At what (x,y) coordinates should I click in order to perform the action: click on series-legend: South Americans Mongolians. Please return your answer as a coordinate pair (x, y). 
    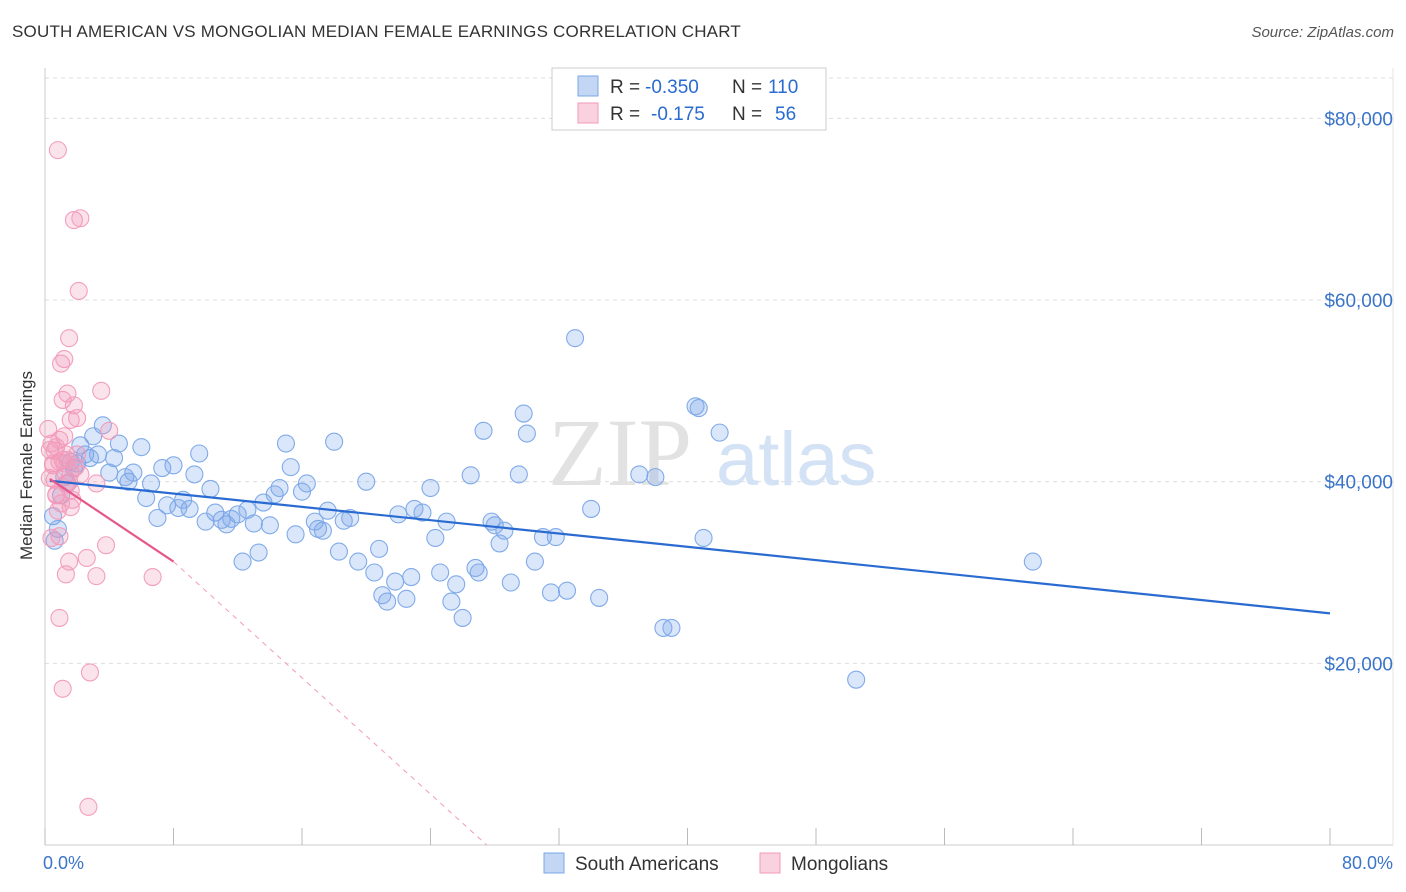
    Looking at the image, I should click on (715, 863).